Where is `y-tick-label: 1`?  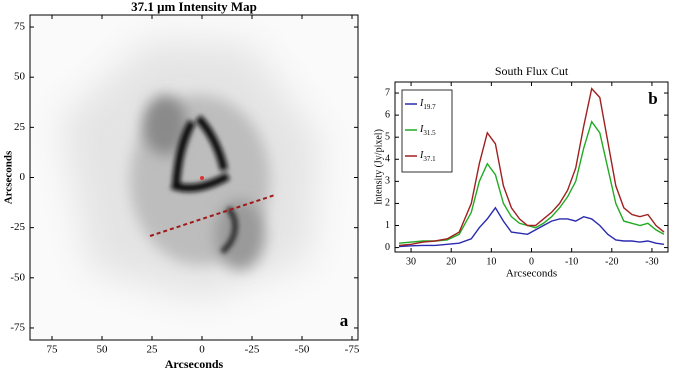
y-tick-label: 1 is located at coordinates (387, 225).